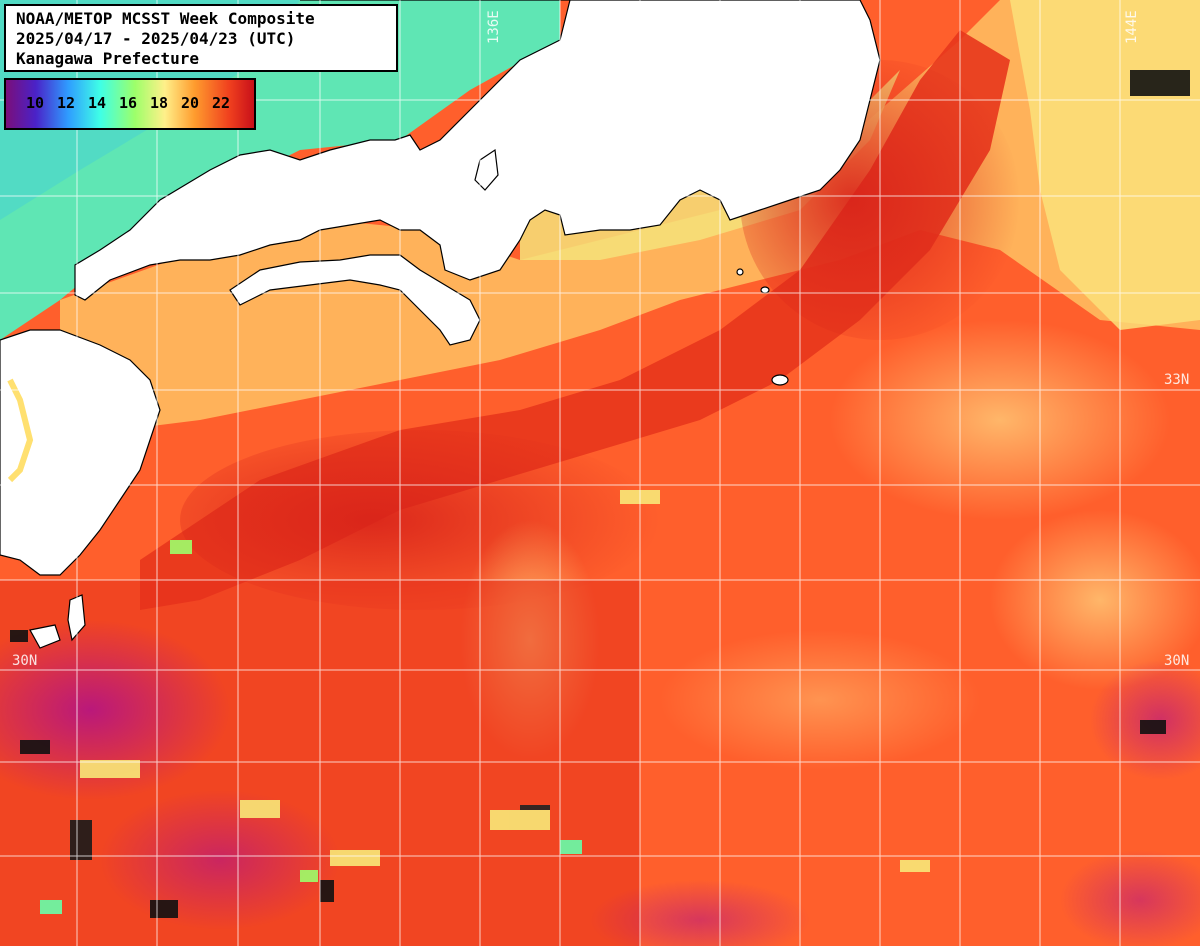 Image resolution: width=1200 pixels, height=946 pixels. I want to click on color-scale-legend: 10 12 14 16 18 20 22, so click(130, 104).